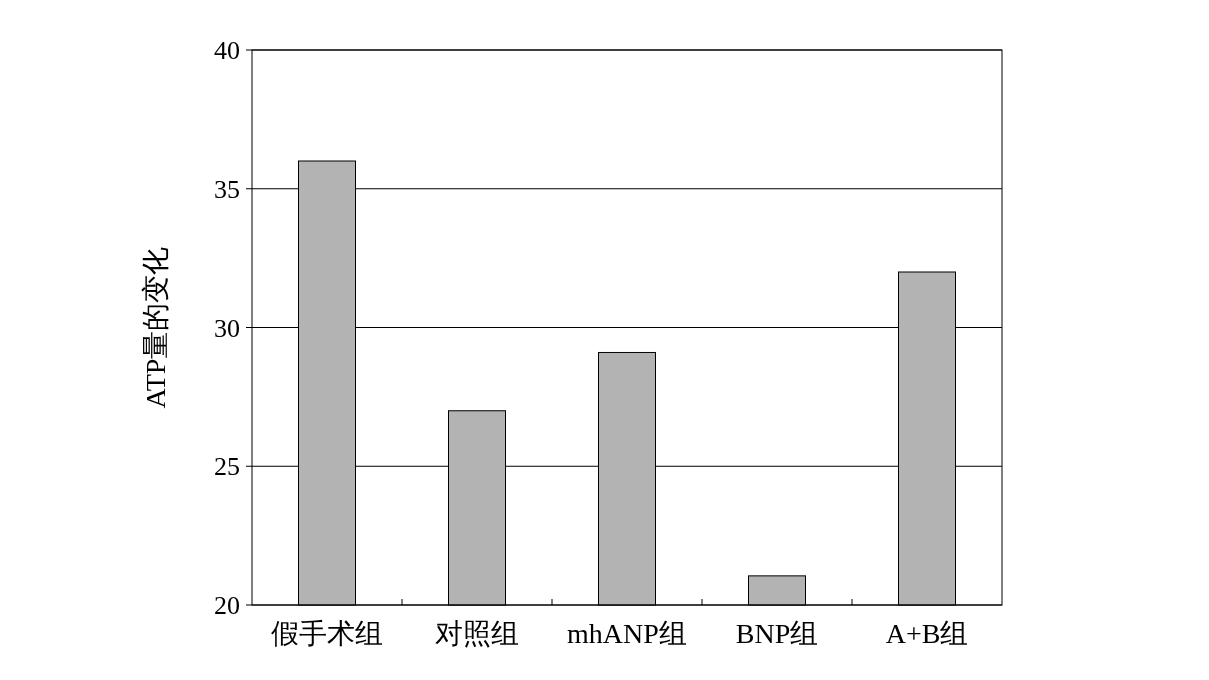  I want to click on y-tick-label: 25, so click(227, 467).